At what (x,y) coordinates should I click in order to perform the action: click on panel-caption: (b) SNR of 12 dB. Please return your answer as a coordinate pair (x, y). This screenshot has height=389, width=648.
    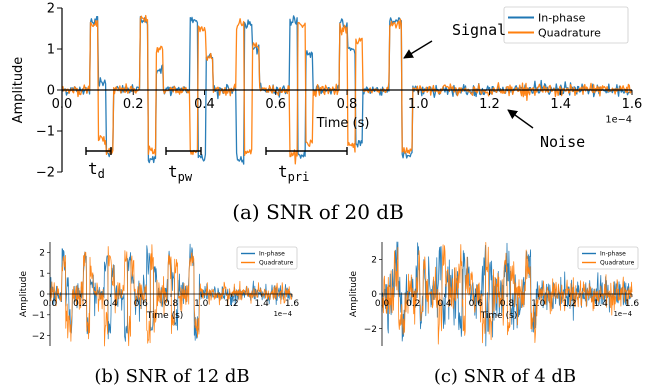
    Looking at the image, I should click on (171, 376).